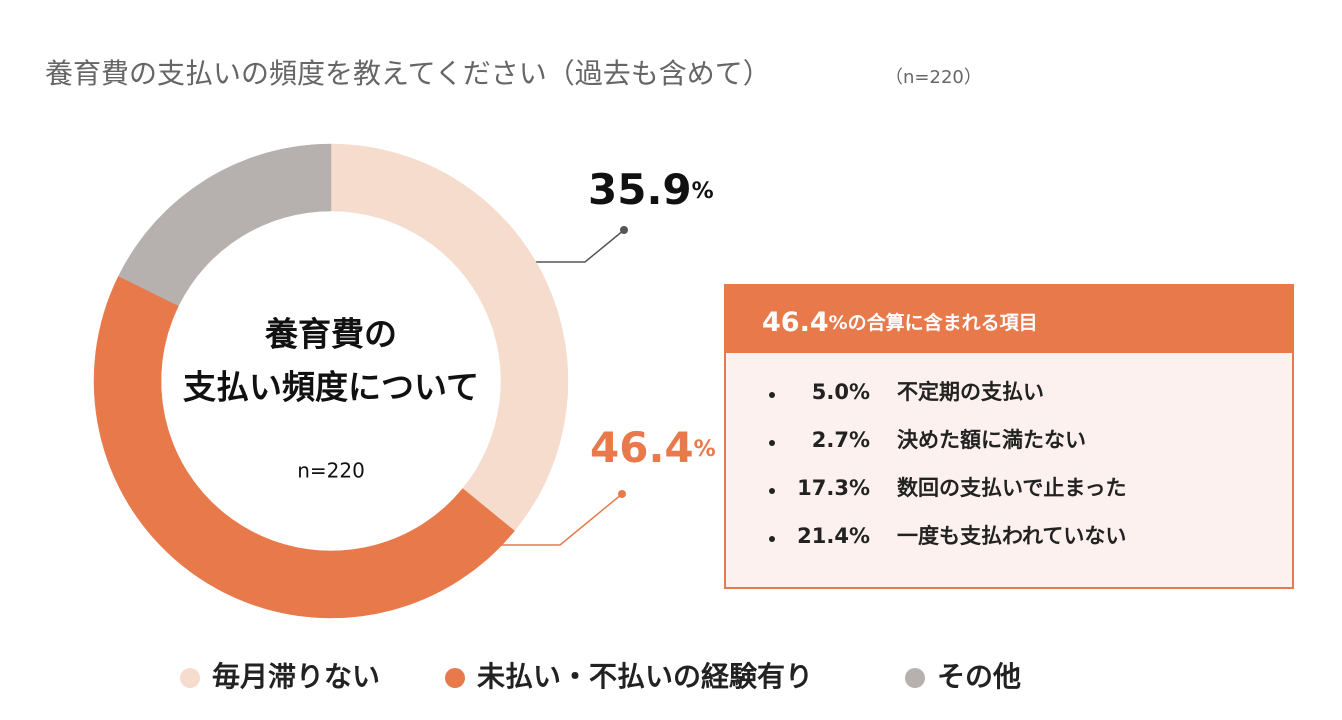  I want to click on chart-subtitle: （n=220）, so click(933, 77).